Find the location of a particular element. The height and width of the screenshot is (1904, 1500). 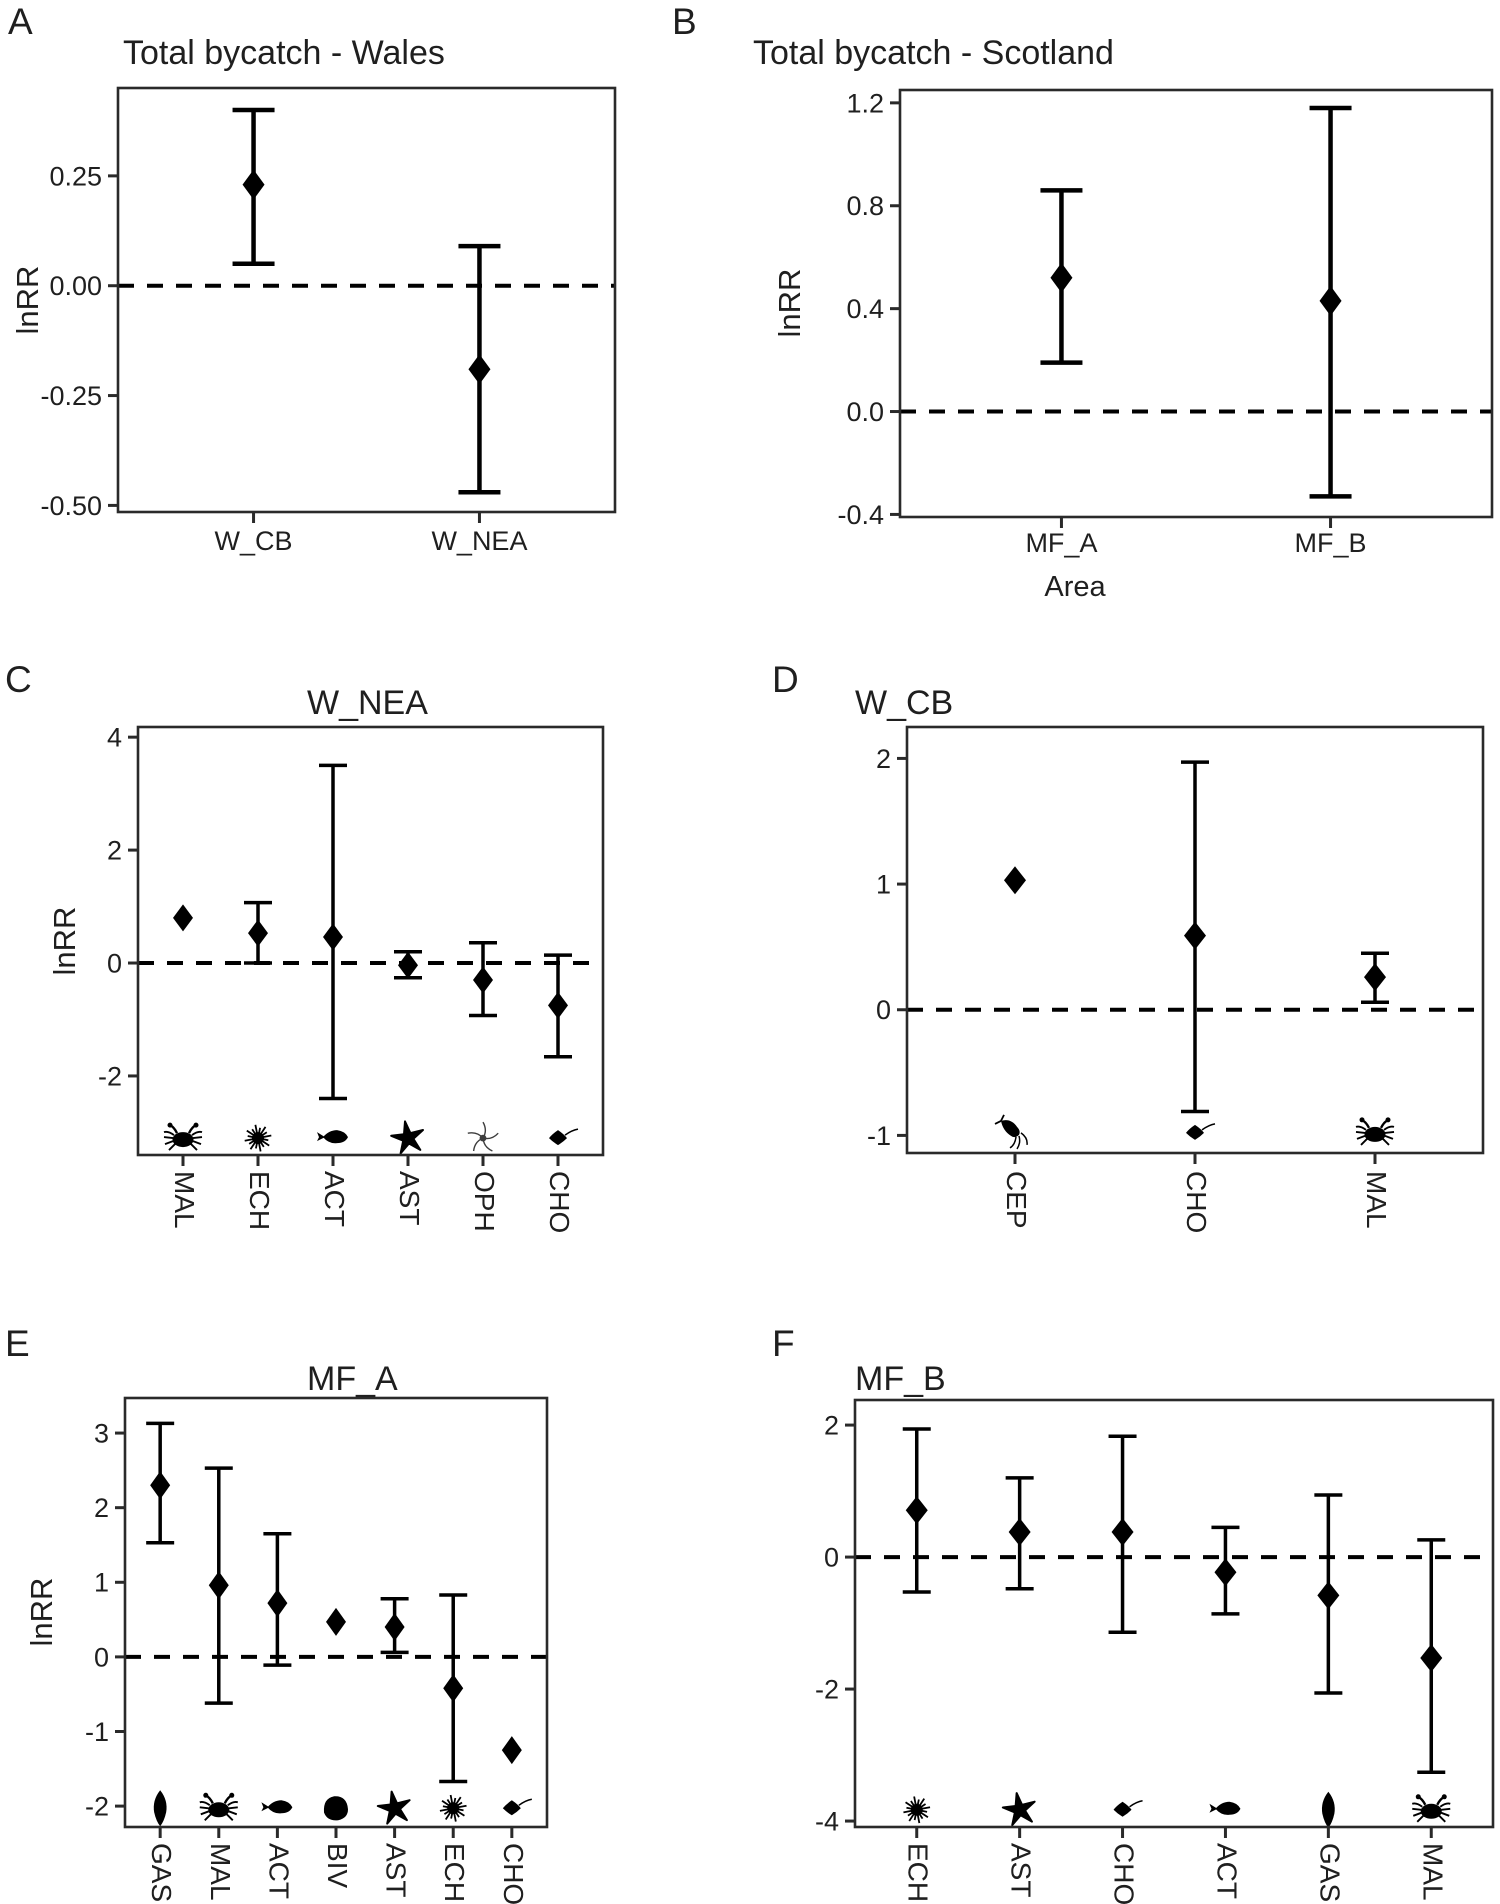

data-point-BIV is located at coordinates (335, 1714).